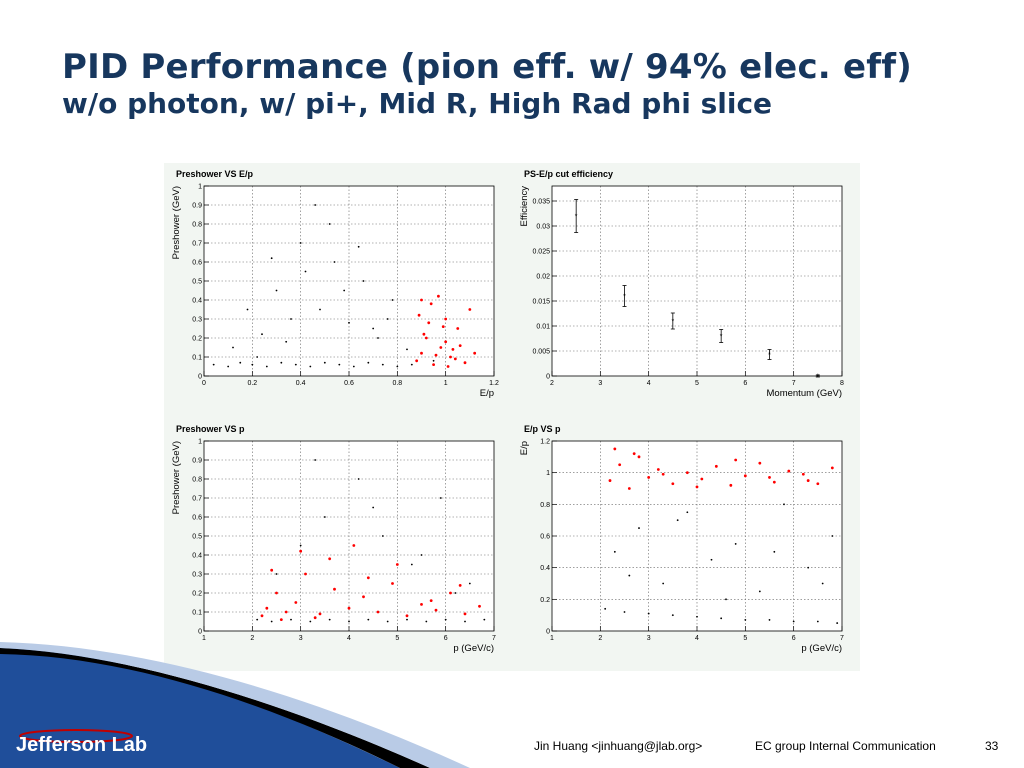  I want to click on x-tick-label: 6, so click(745, 383).